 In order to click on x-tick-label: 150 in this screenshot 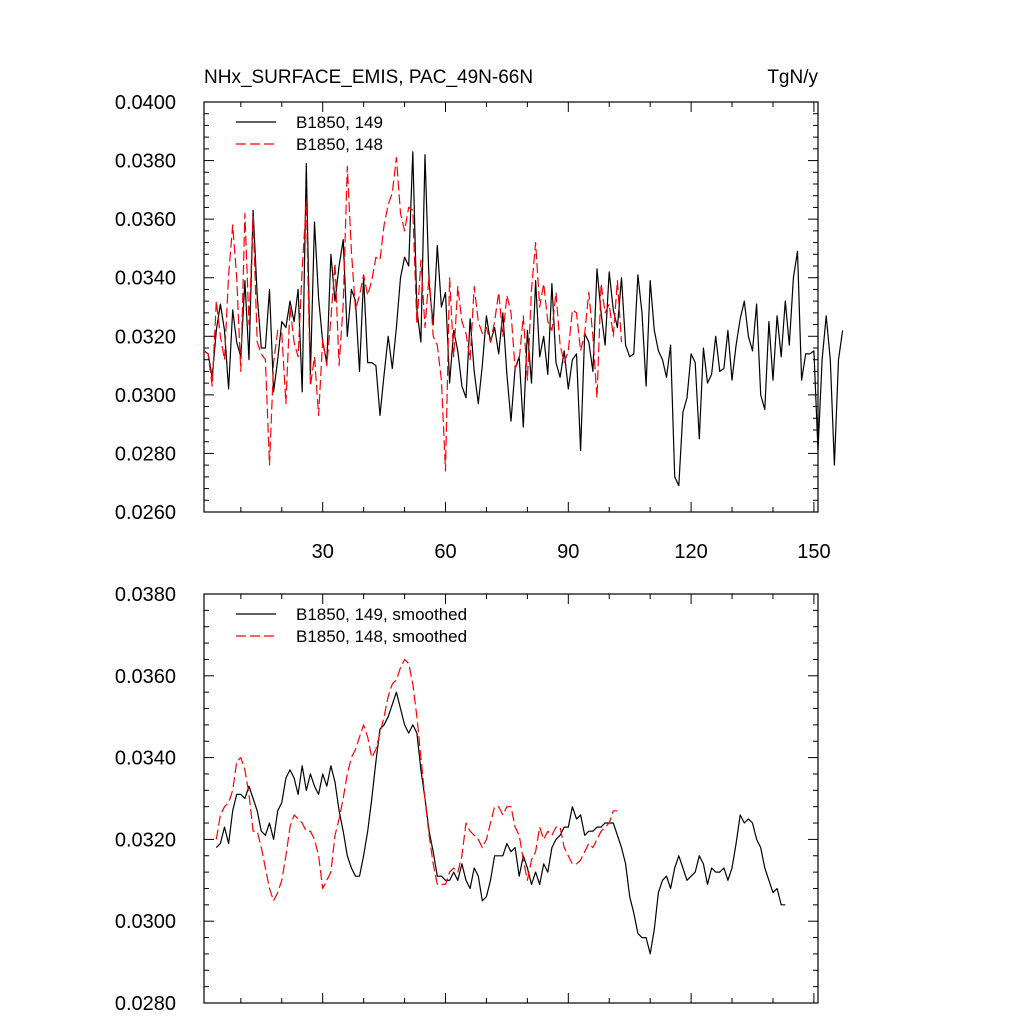, I will do `click(813, 552)`.